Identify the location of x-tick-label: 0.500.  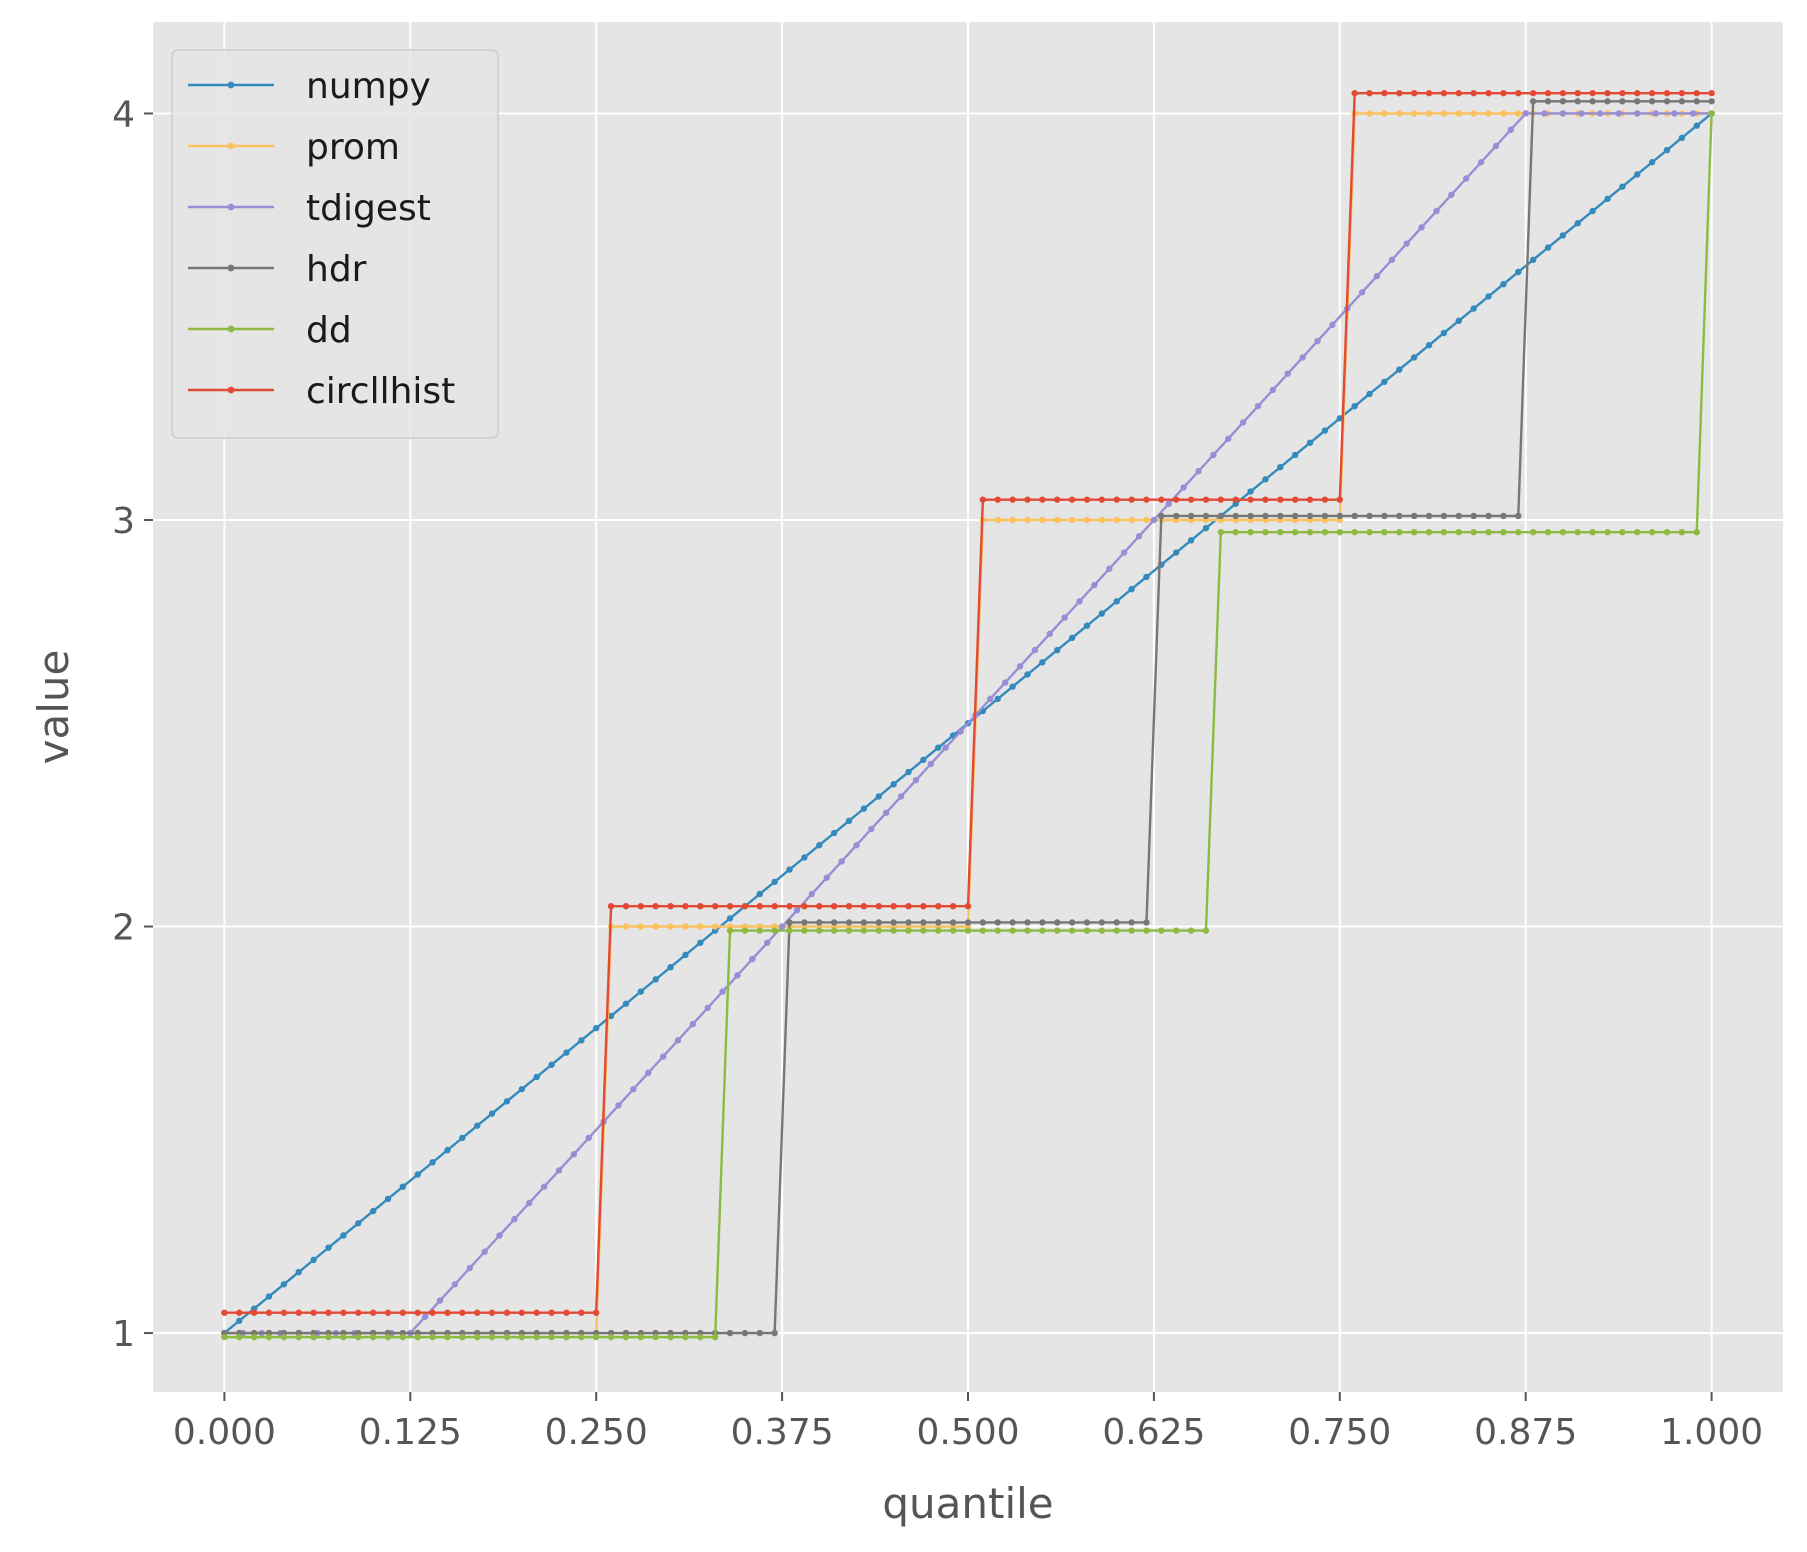
(967, 1432).